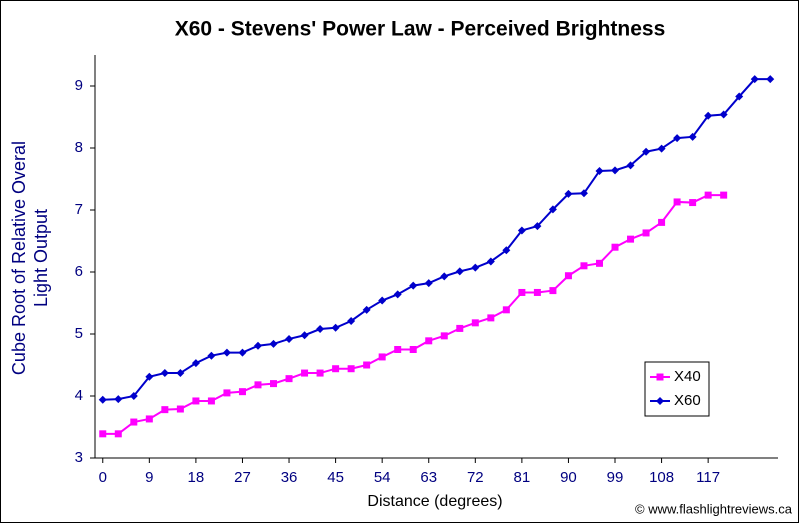 The width and height of the screenshot is (800, 524). I want to click on x-tick-label: 0, so click(103, 477).